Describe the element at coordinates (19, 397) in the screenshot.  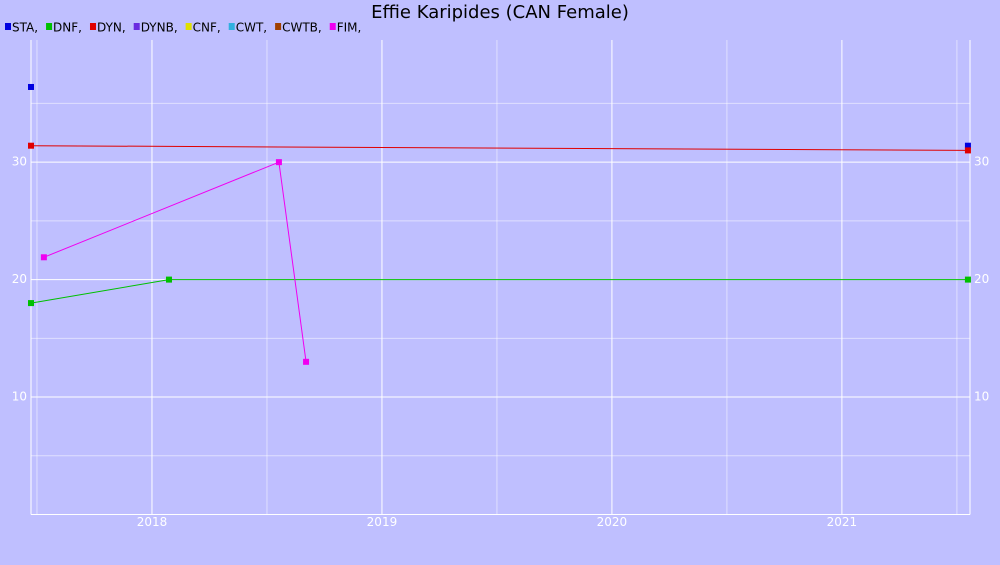
I see `y-tick-label: 10` at that location.